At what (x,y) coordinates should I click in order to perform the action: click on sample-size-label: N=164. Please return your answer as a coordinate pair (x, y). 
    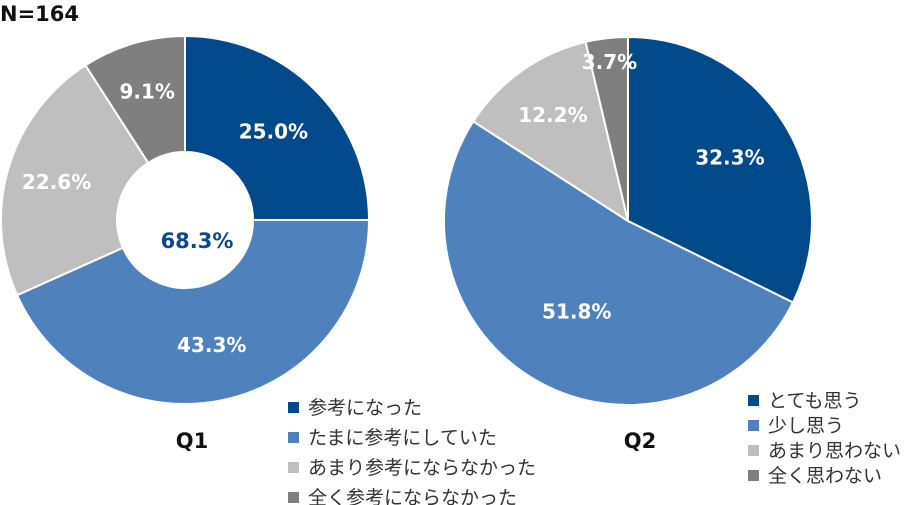
    Looking at the image, I should click on (39, 14).